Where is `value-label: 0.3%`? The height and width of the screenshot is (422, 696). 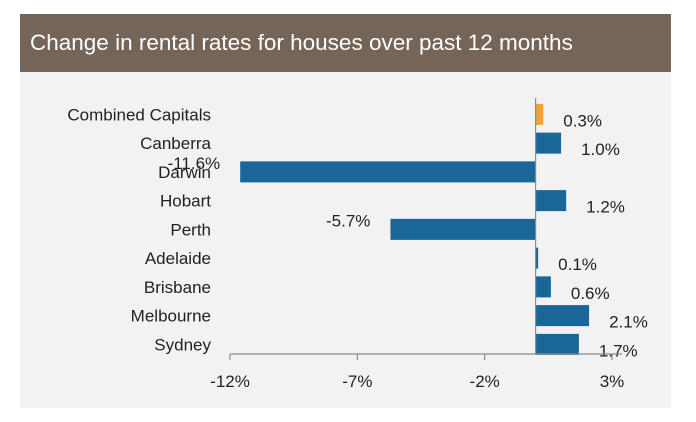 value-label: 0.3% is located at coordinates (582, 120).